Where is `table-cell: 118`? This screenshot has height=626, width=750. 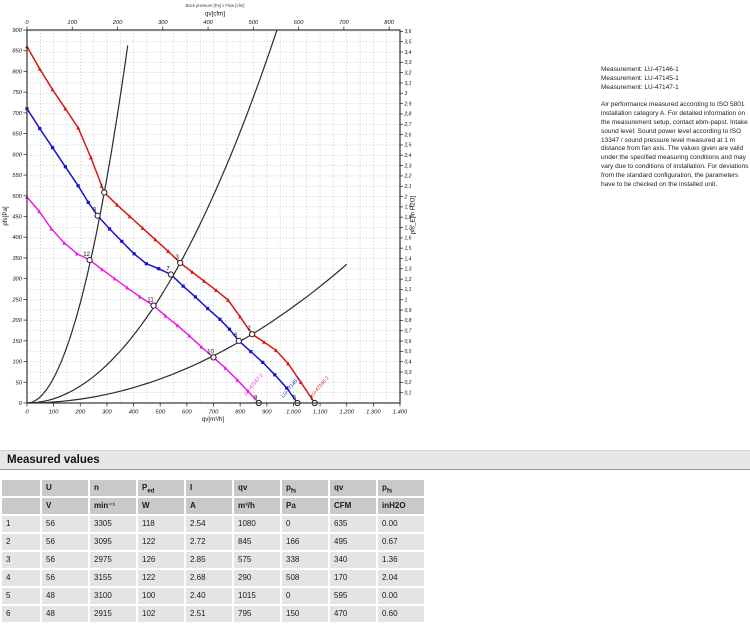
table-cell: 118 is located at coordinates (161, 524).